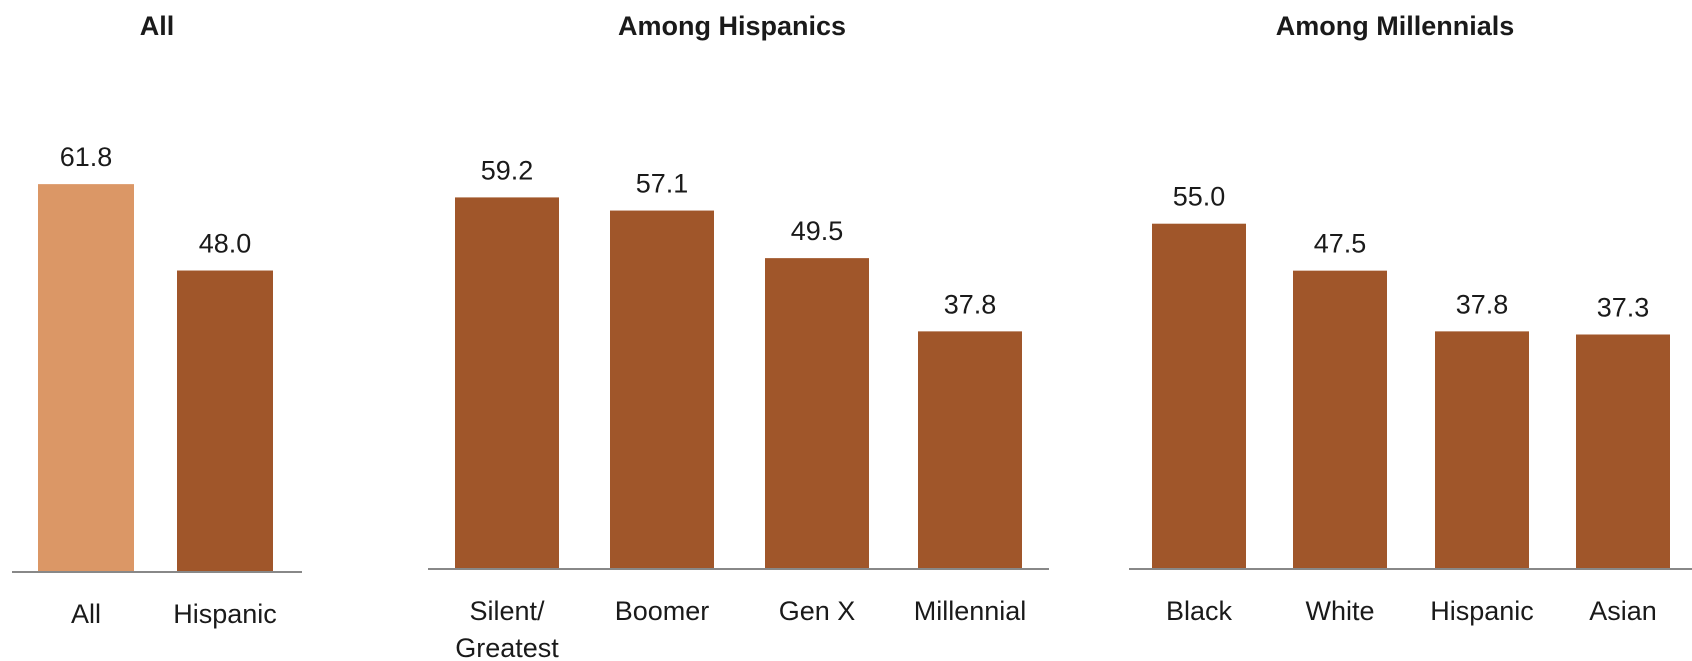 This screenshot has height=661, width=1692. Describe the element at coordinates (817, 231) in the screenshot. I see `value-label-gen-x: 49.5` at that location.